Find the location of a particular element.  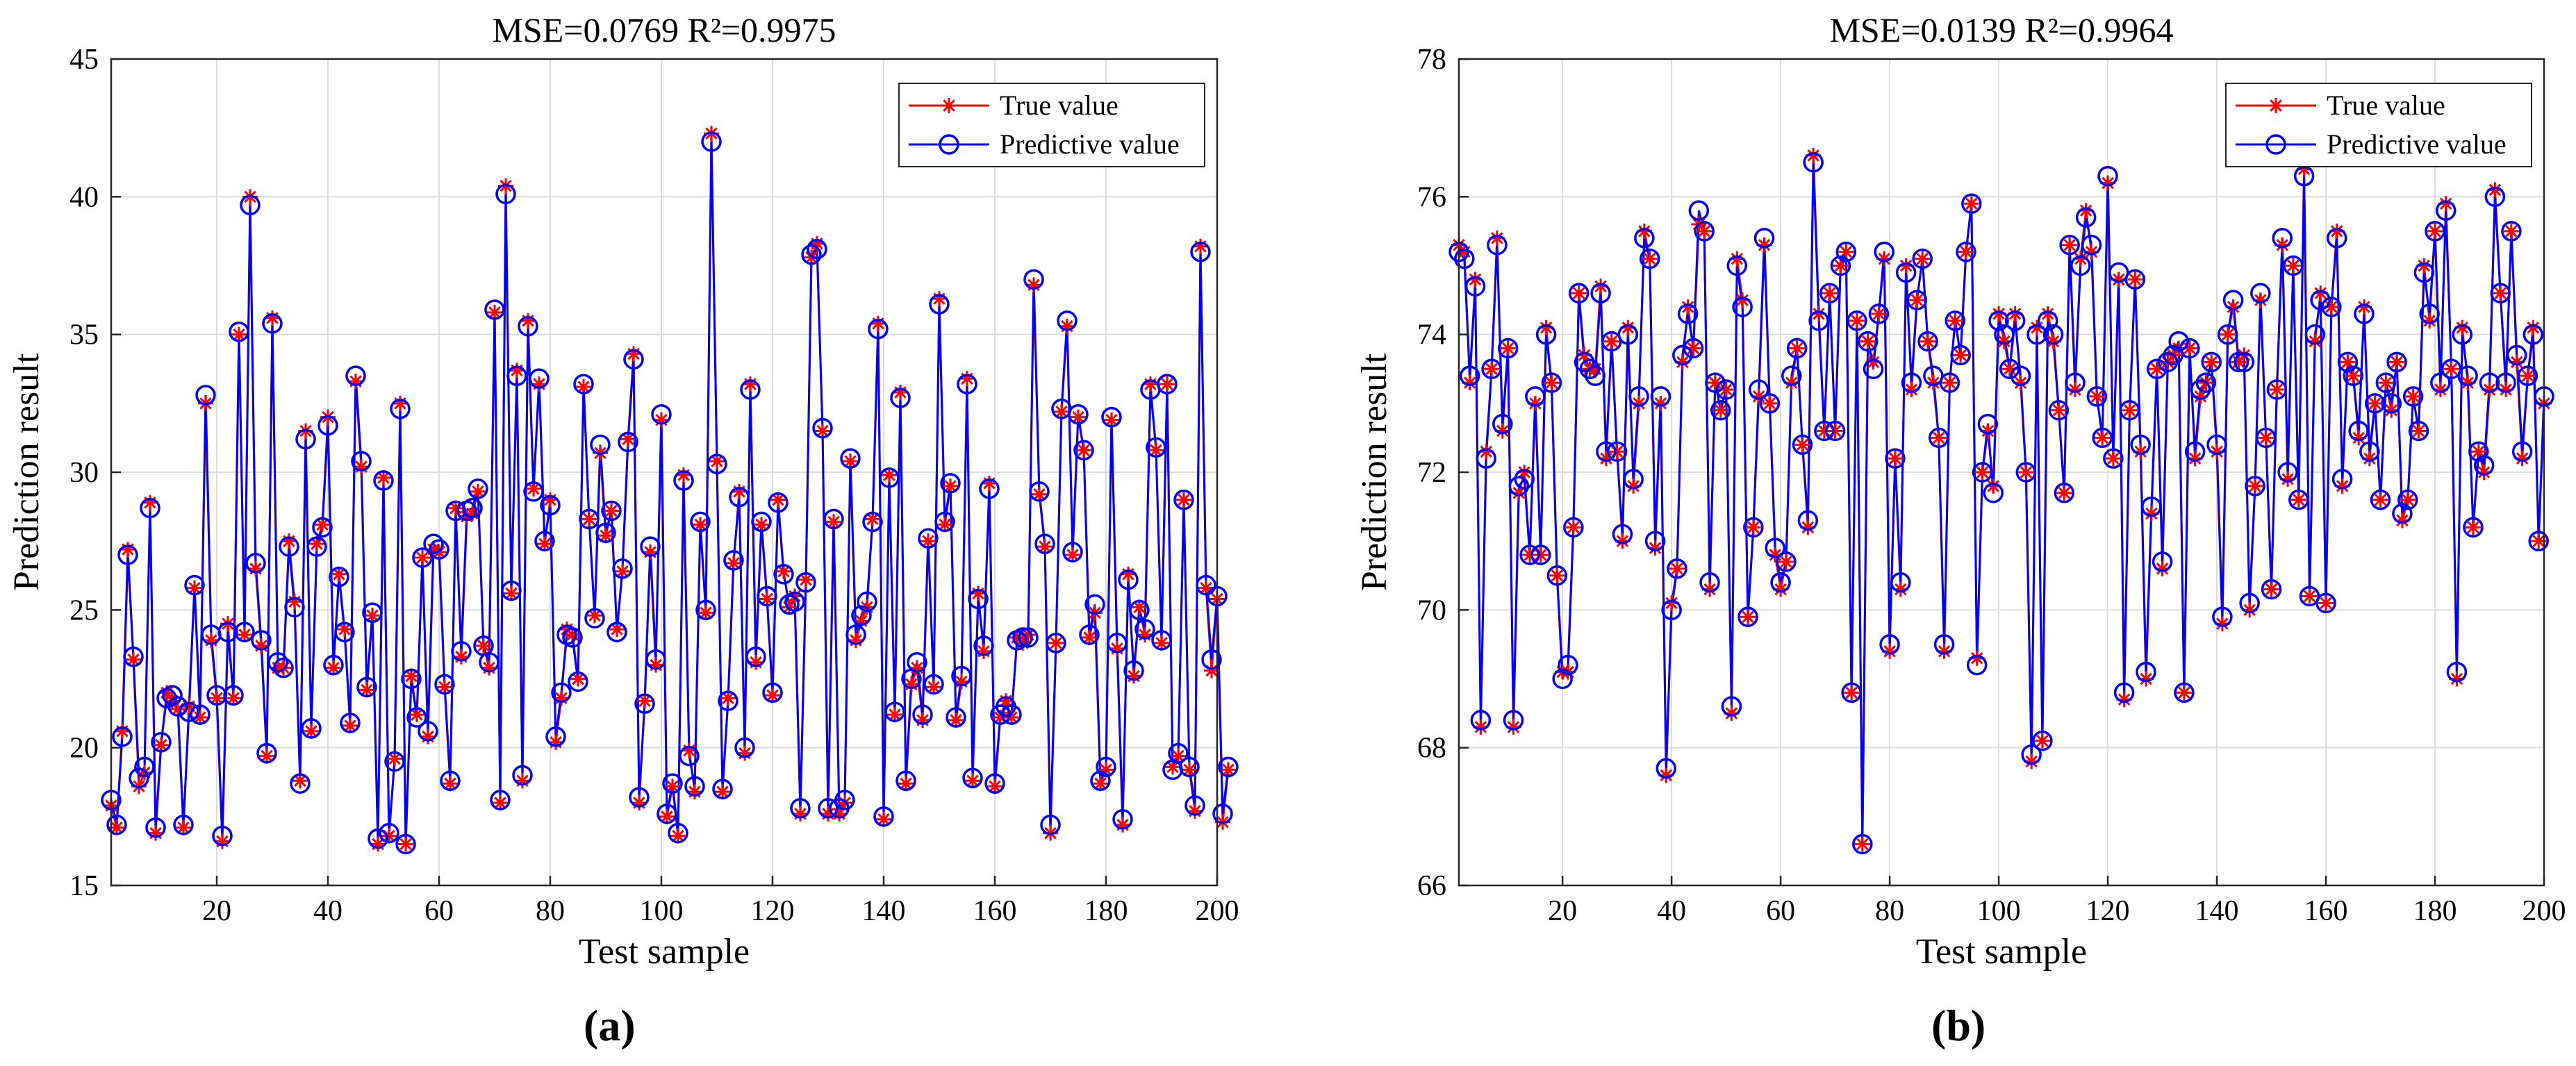

x-tick-label: 120 is located at coordinates (2108, 911).